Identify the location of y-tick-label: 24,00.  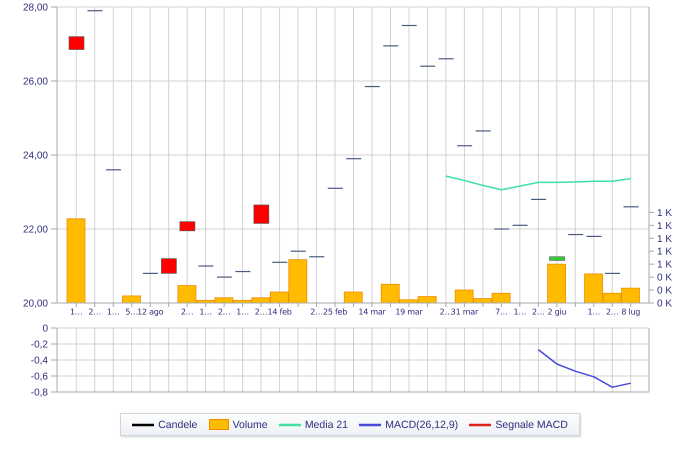
(35, 156).